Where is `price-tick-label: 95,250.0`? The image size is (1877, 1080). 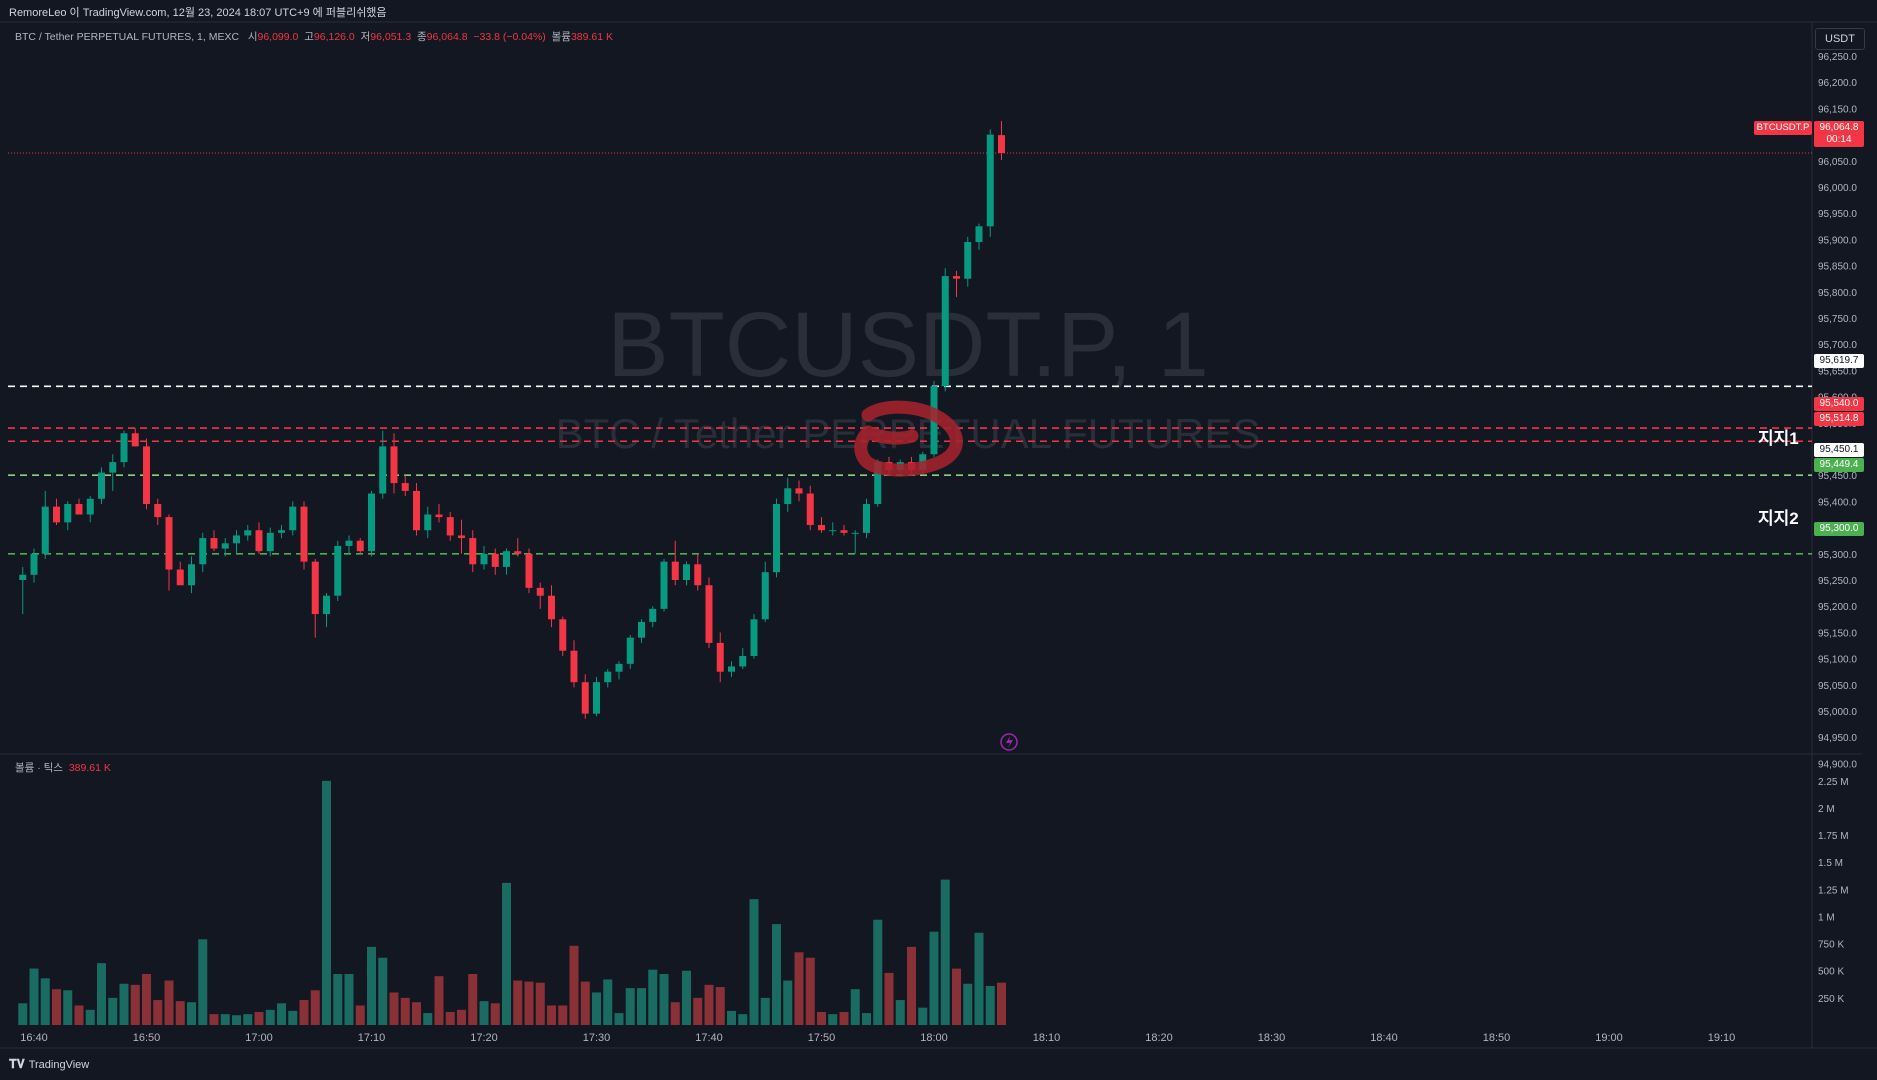 price-tick-label: 95,250.0 is located at coordinates (1837, 581).